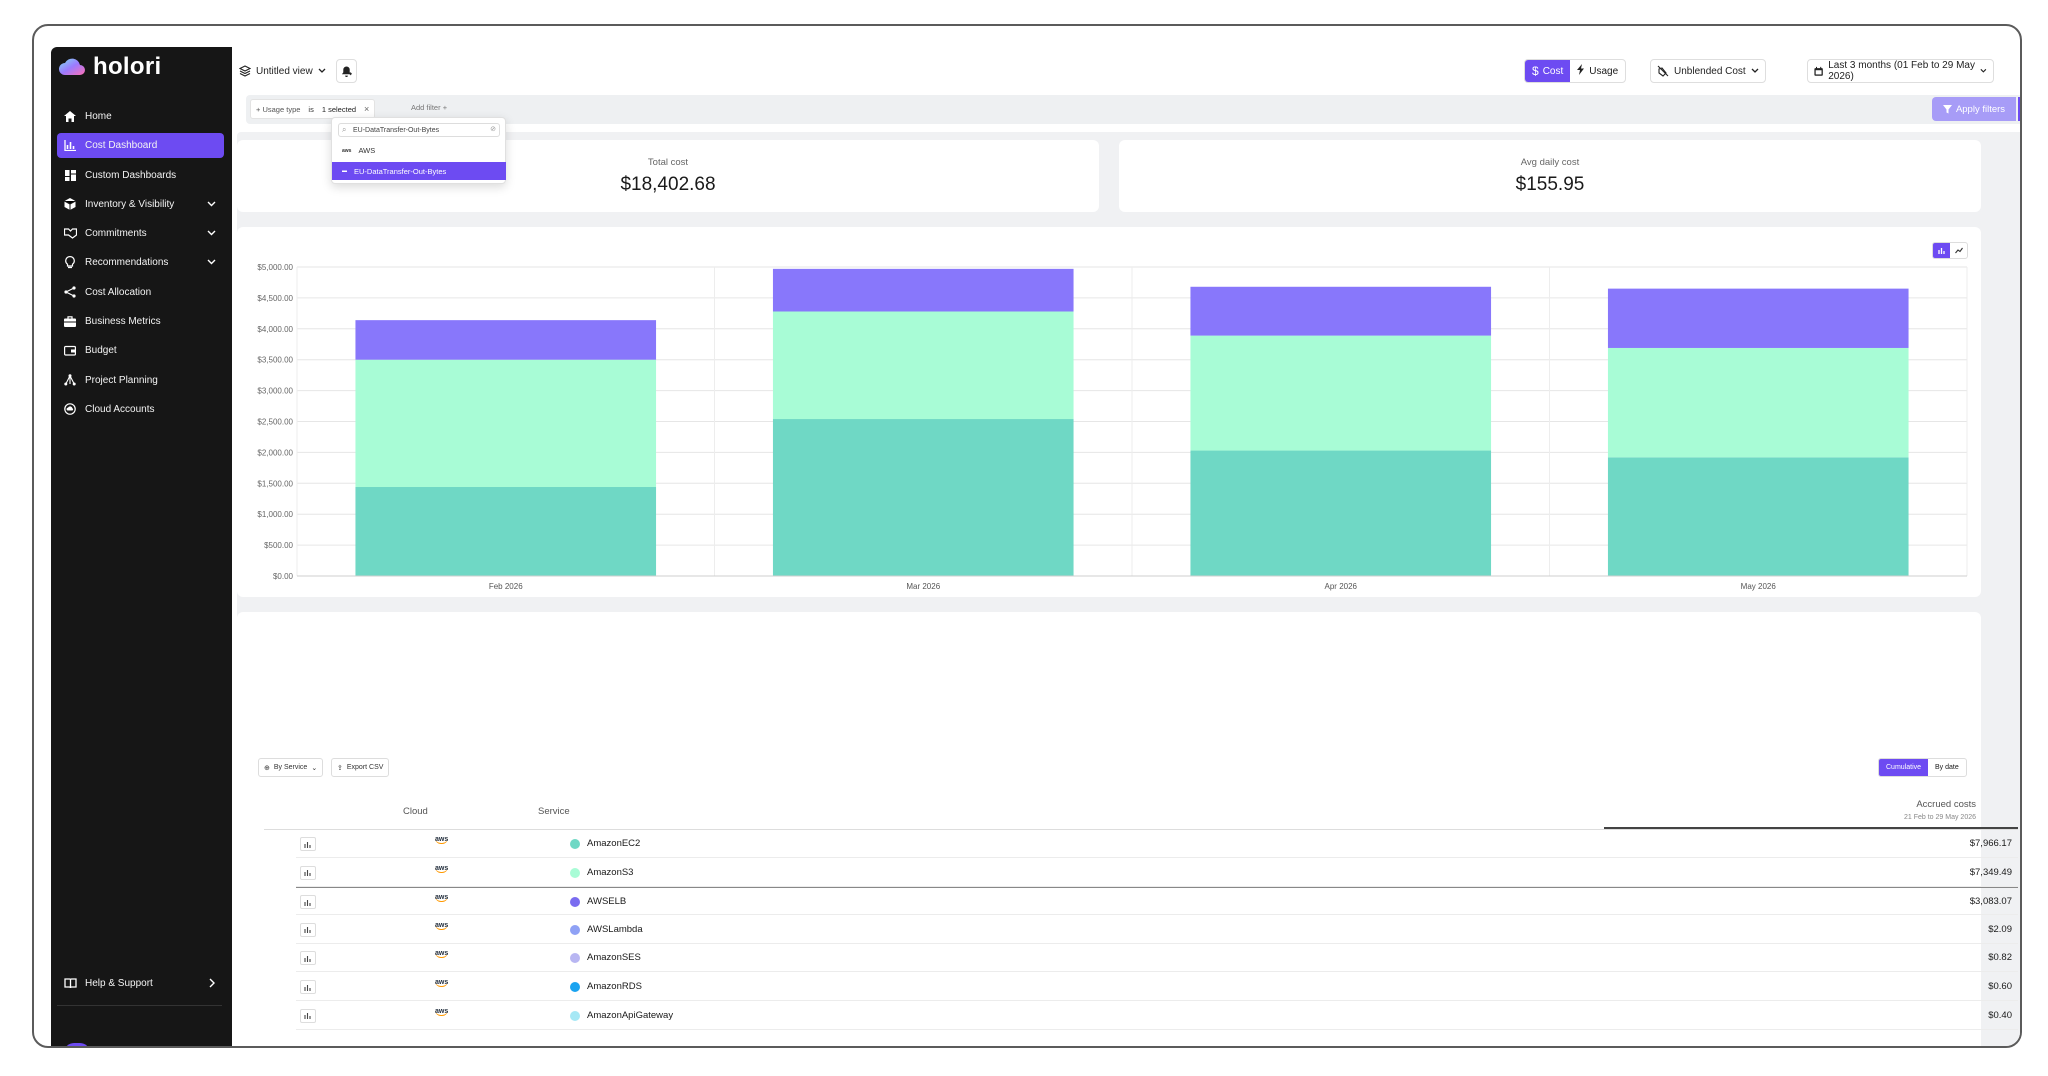  Describe the element at coordinates (1157, 901) in the screenshot. I see `table-row: aws AWSELB $3,083.07` at that location.